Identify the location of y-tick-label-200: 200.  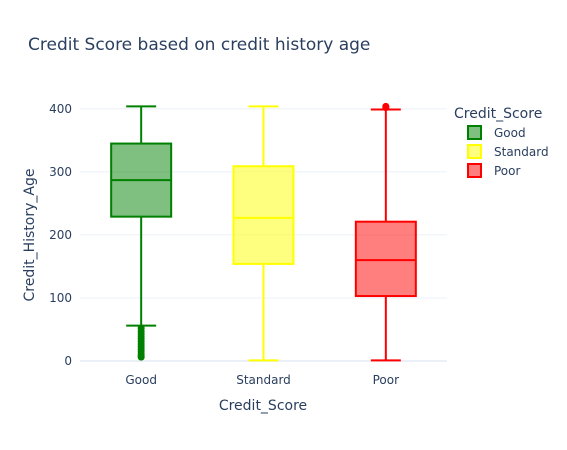
(60, 235).